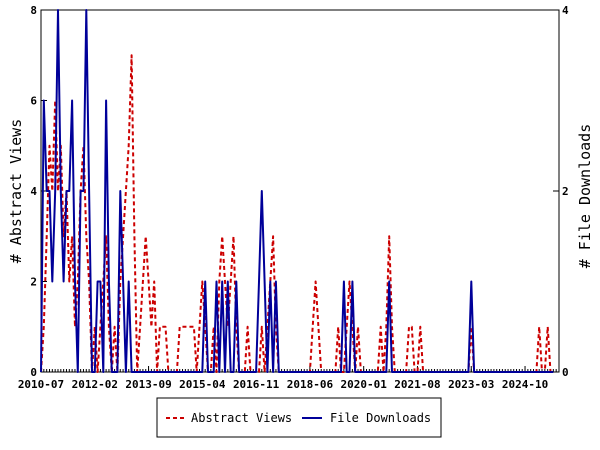  Describe the element at coordinates (202, 384) in the screenshot. I see `x-tick-label: 2015-04` at that location.